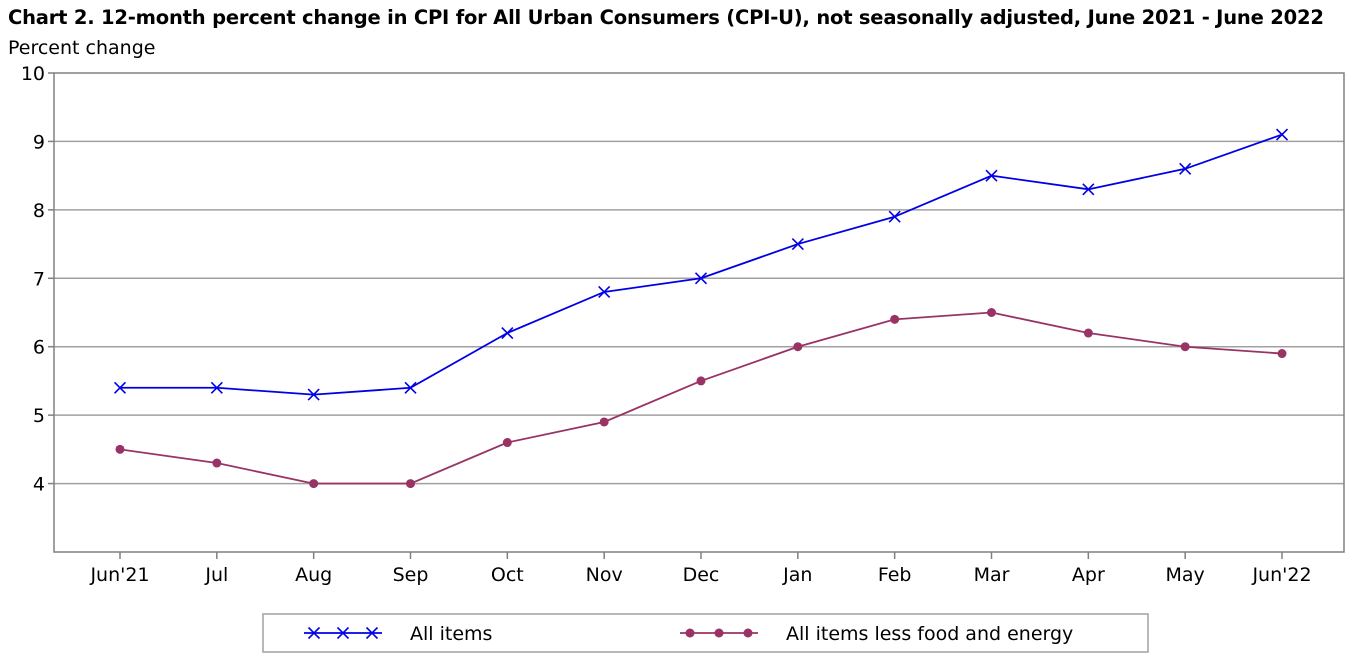 This screenshot has height=660, width=1362. I want to click on x-tick-label: Sep, so click(411, 575).